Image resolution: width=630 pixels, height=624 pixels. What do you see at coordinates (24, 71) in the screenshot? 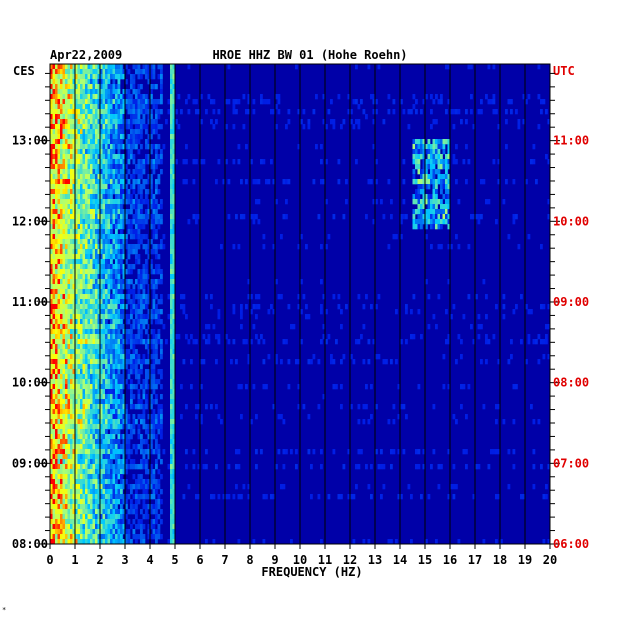
I see `left-axis-label: CES` at bounding box center [24, 71].